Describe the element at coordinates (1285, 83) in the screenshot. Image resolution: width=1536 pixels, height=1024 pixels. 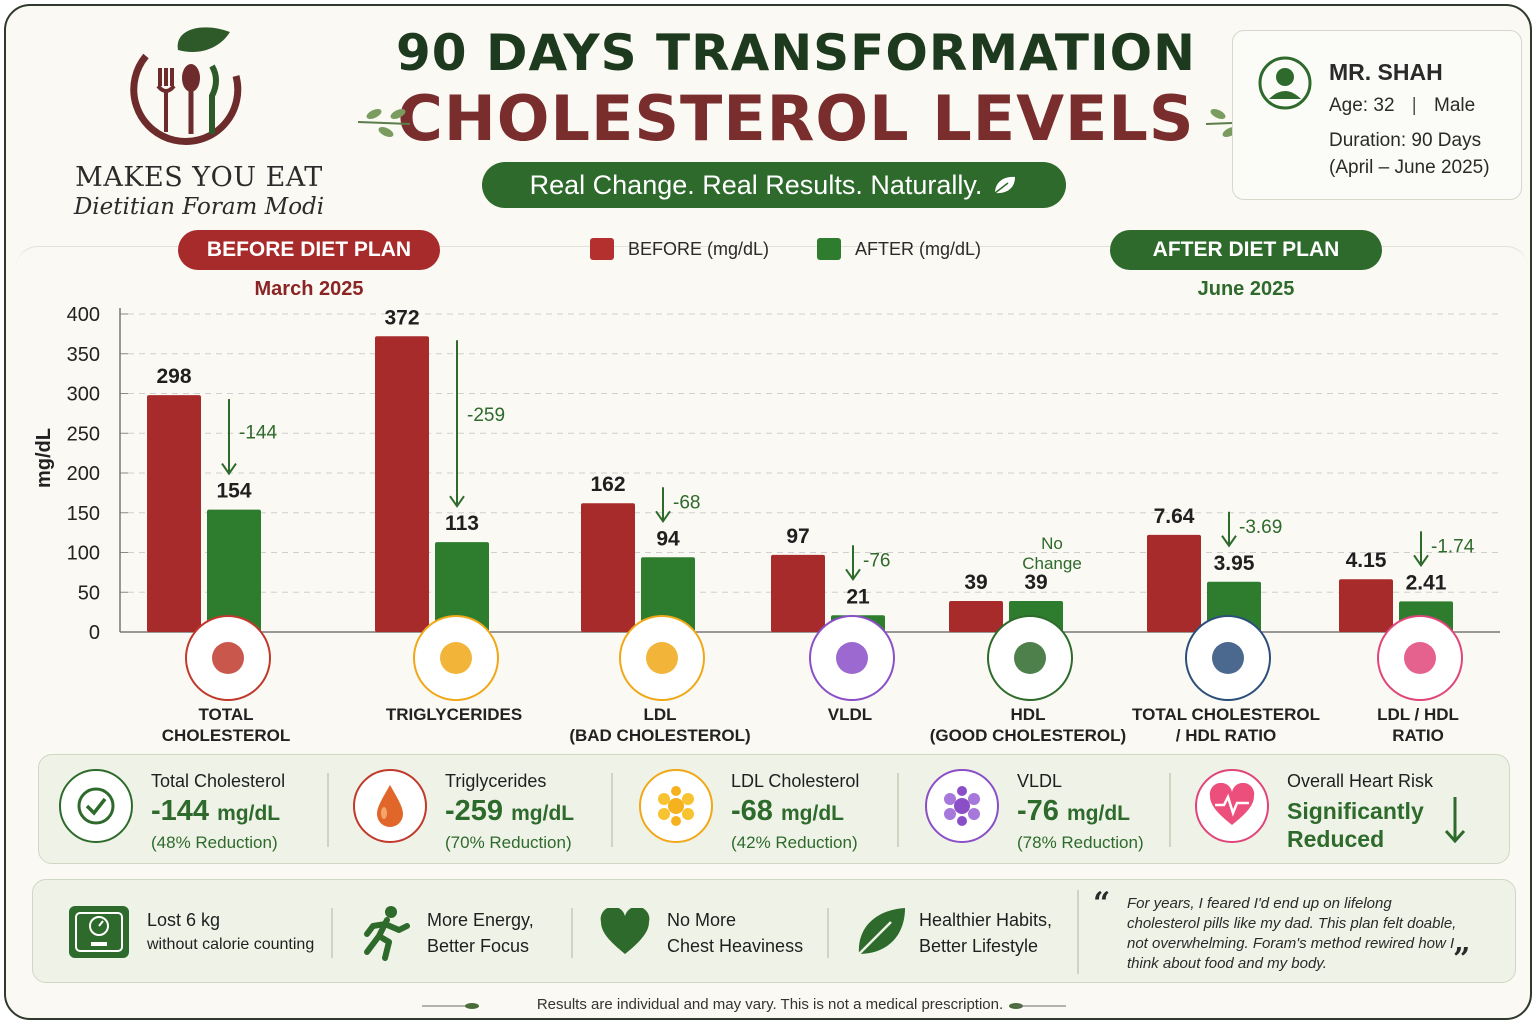
I see `user-avatar-icon` at that location.